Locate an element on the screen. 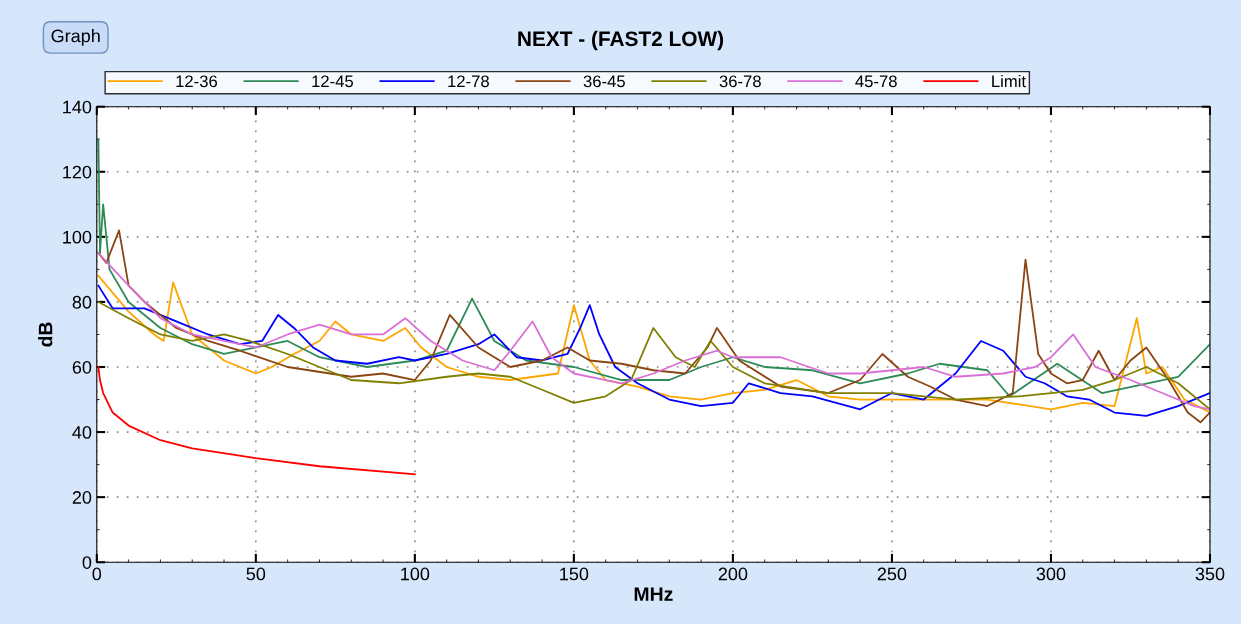 Image resolution: width=1241 pixels, height=624 pixels. legend-label: 12-78 is located at coordinates (468, 81).